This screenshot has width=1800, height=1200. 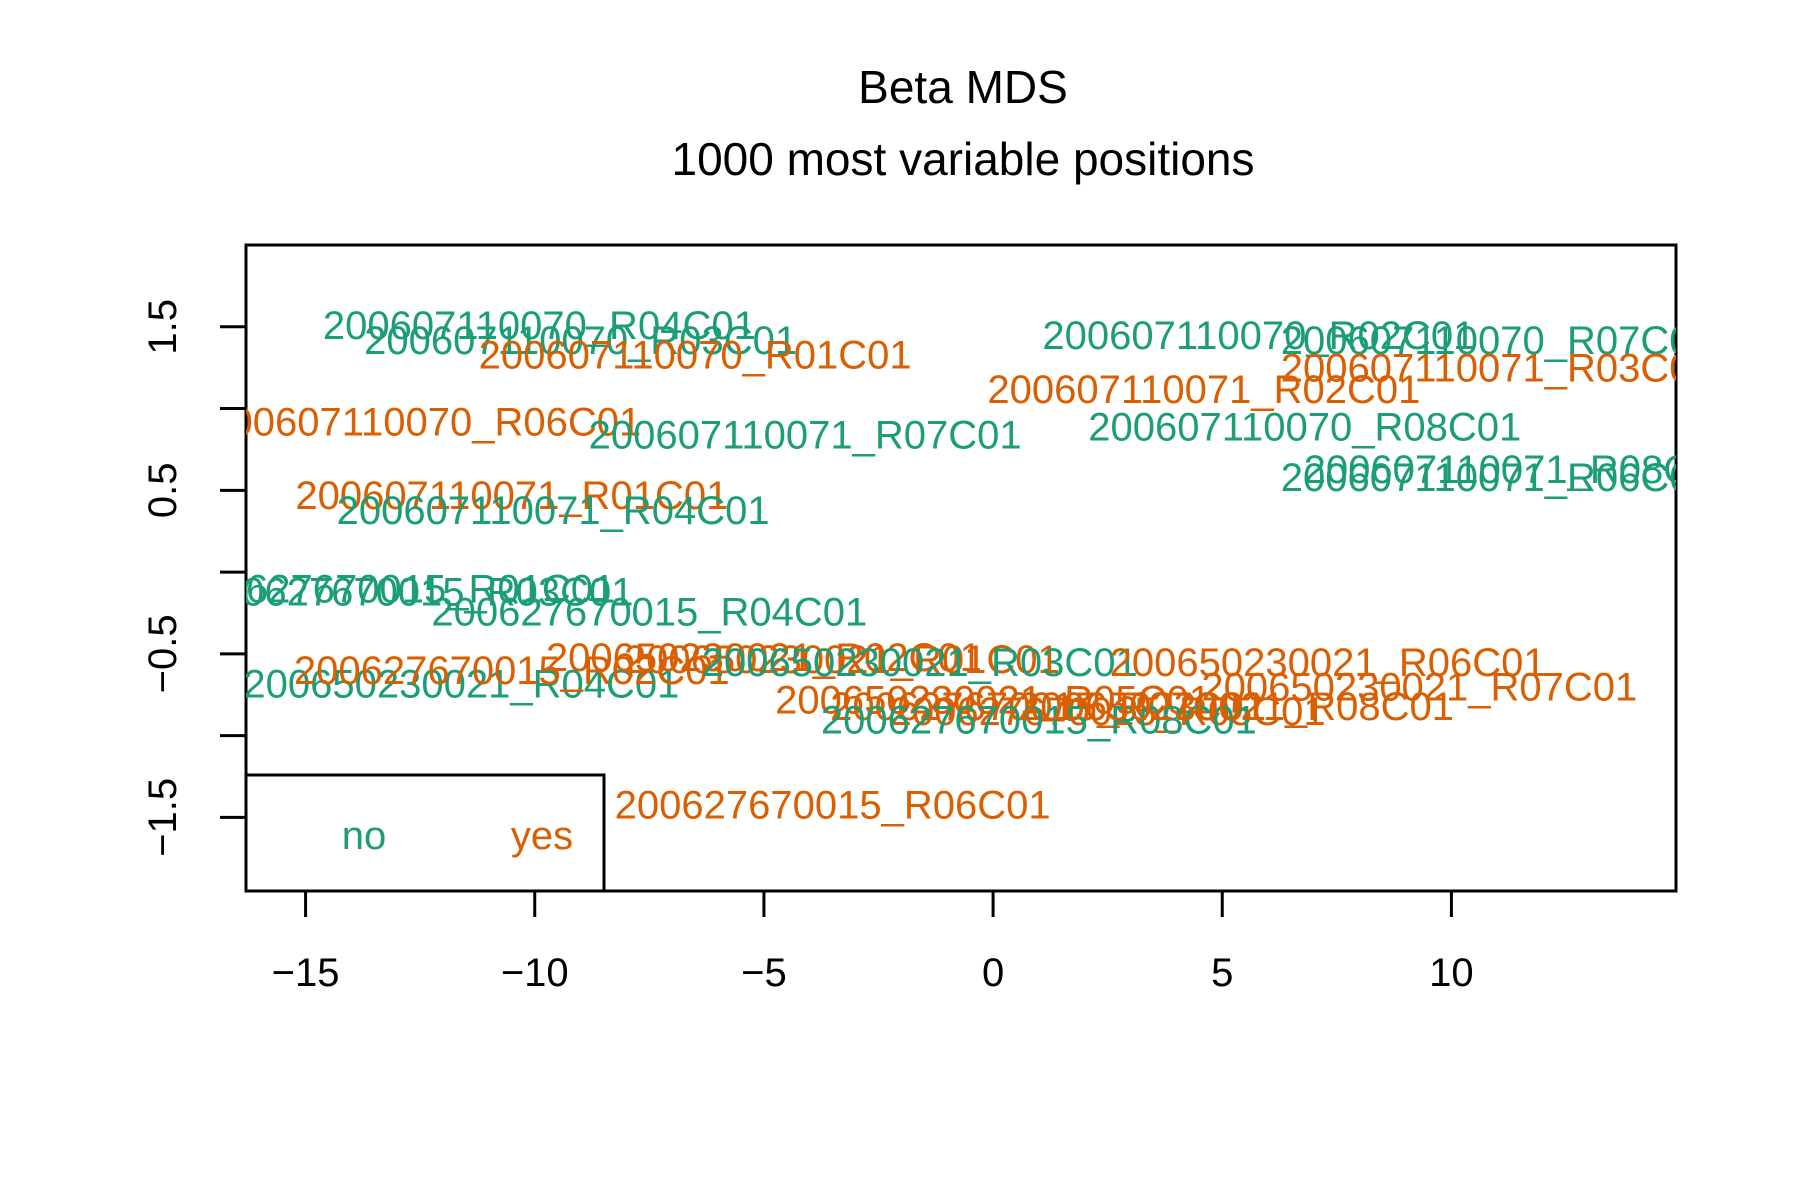 I want to click on x-tick-label: 10, so click(x=1451, y=973).